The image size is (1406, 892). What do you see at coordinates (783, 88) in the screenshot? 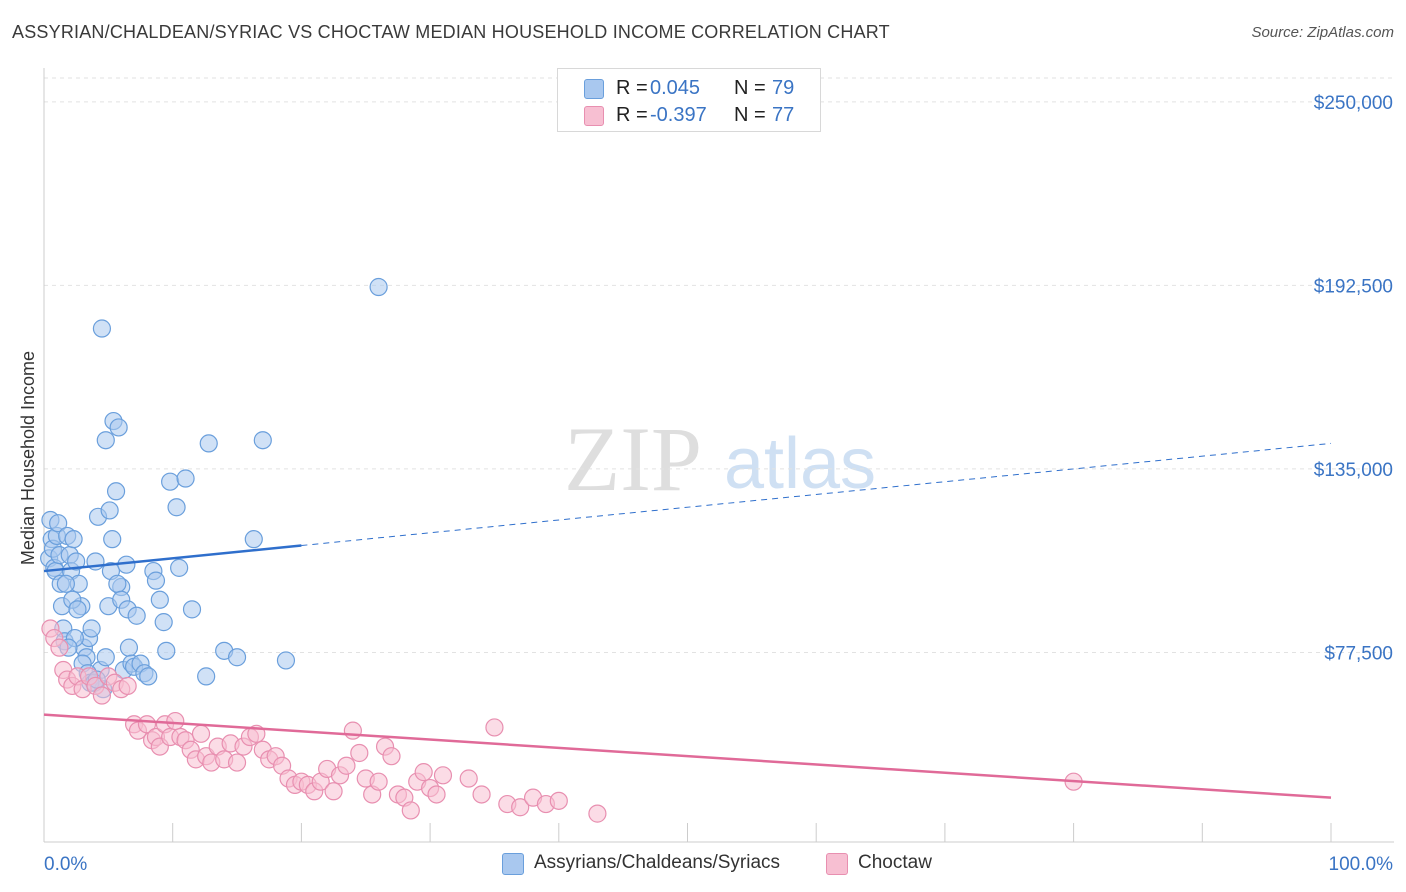
I see `legend-n-value: 79` at bounding box center [783, 88].